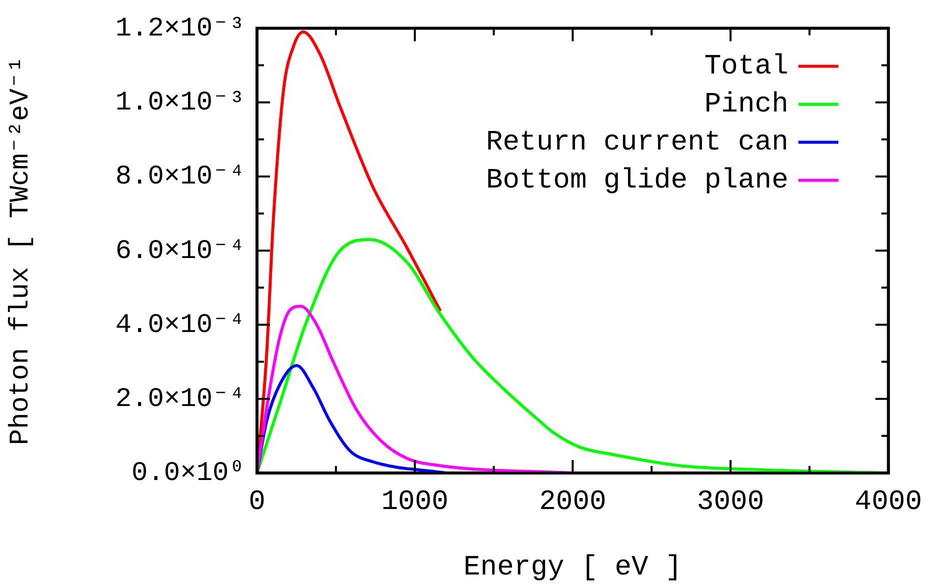 This screenshot has width=934, height=588. Describe the element at coordinates (21, 251) in the screenshot. I see `y-axis-title: Photon flux [ TWcm⁻²eV⁻¹` at that location.